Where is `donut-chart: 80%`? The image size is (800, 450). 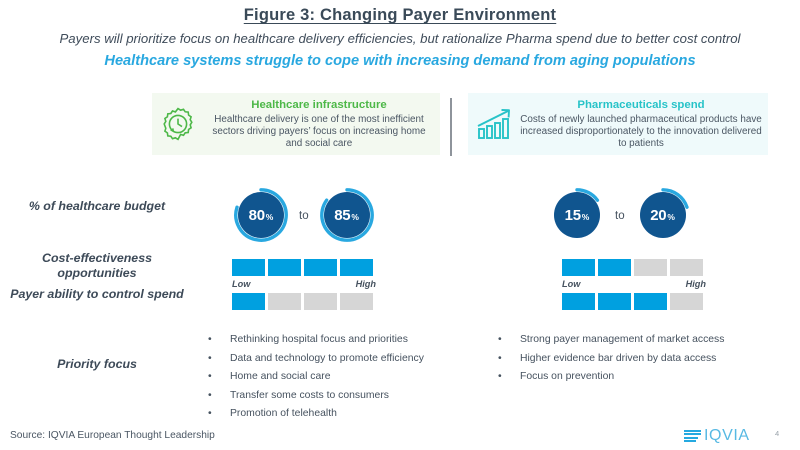
donut-chart: 80% is located at coordinates (261, 215).